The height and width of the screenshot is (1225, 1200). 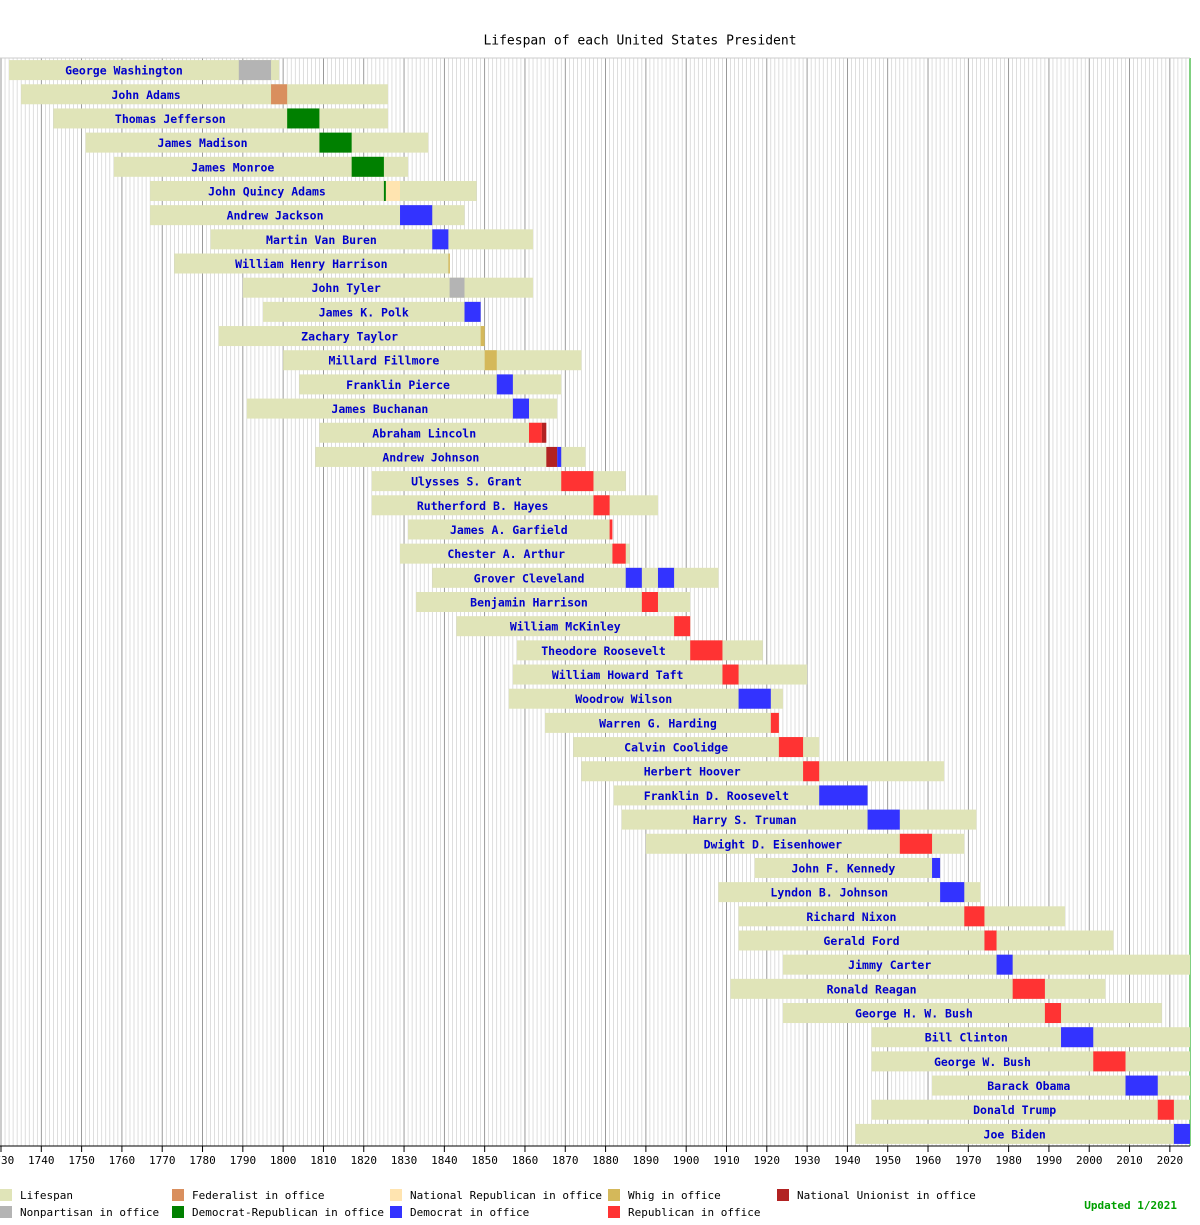 I want to click on x-tick-label: 2020, so click(x=1170, y=1160).